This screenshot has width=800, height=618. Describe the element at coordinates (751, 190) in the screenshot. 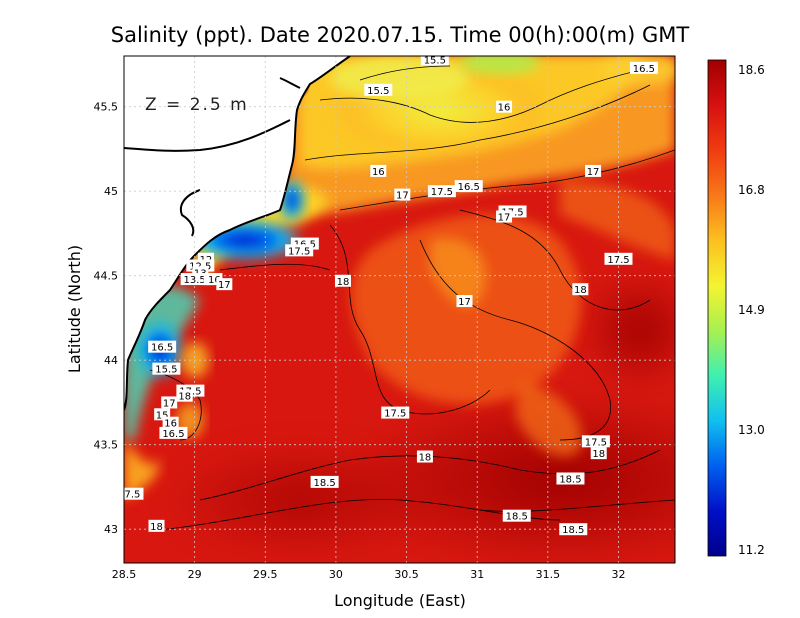

I see `colorbar-tick-label: 16.8` at that location.